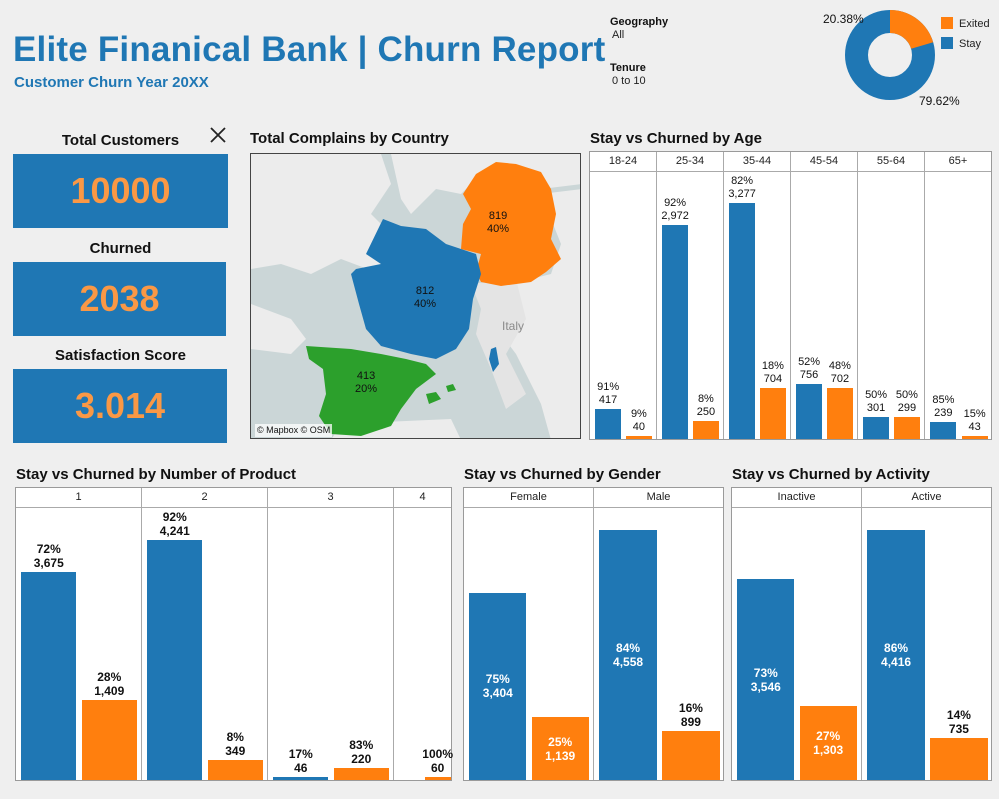 This screenshot has height=799, width=999. I want to click on map-land-east, so click(535, 313).